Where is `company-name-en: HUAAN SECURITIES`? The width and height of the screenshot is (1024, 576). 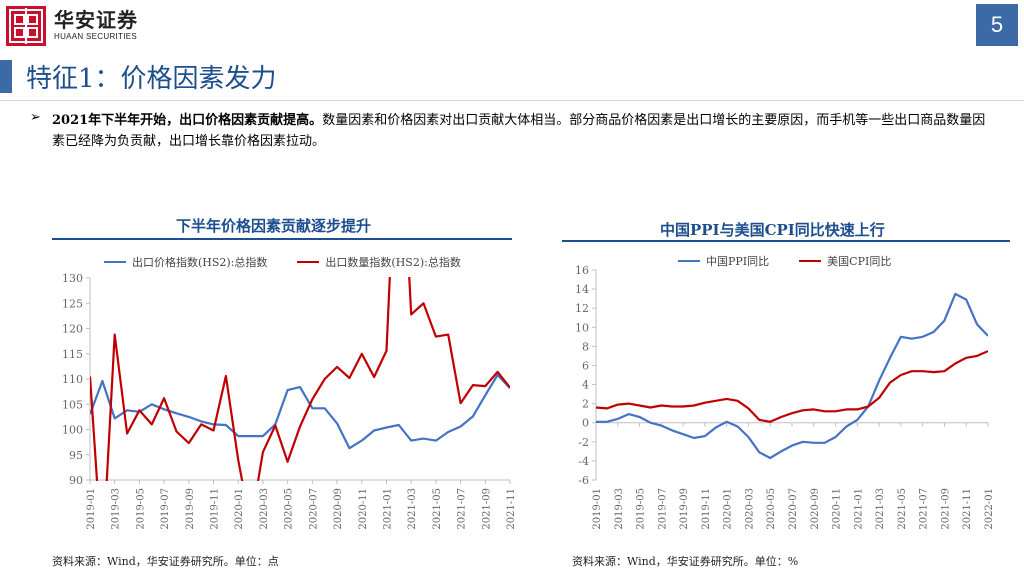
company-name-en: HUAAN SECURITIES is located at coordinates (96, 36).